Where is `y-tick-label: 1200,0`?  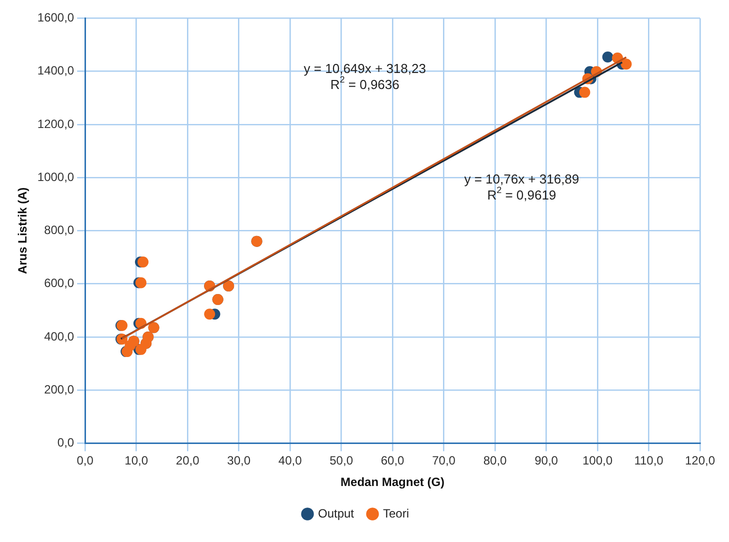 y-tick-label: 1200,0 is located at coordinates (55, 123).